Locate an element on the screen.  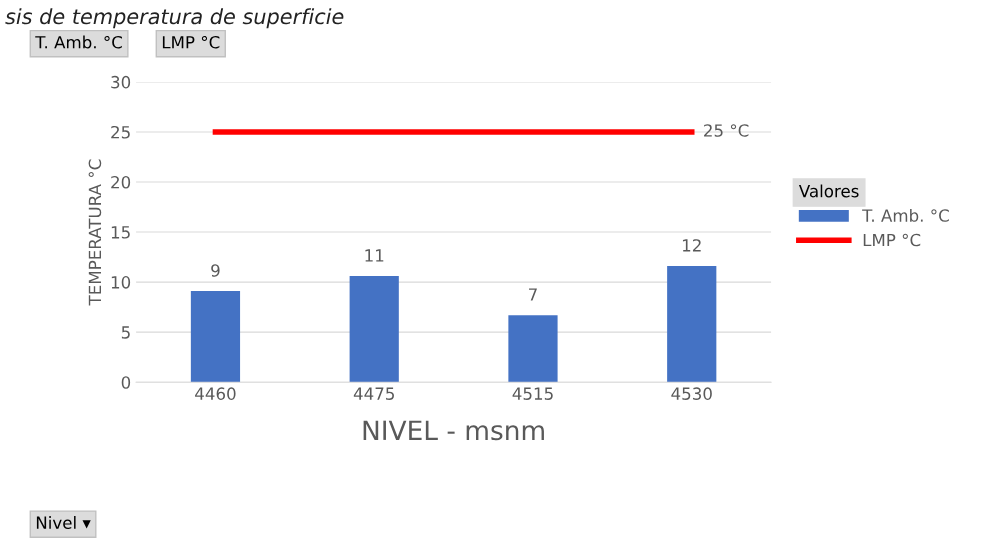
y-tick-label: 25 is located at coordinates (120, 132).